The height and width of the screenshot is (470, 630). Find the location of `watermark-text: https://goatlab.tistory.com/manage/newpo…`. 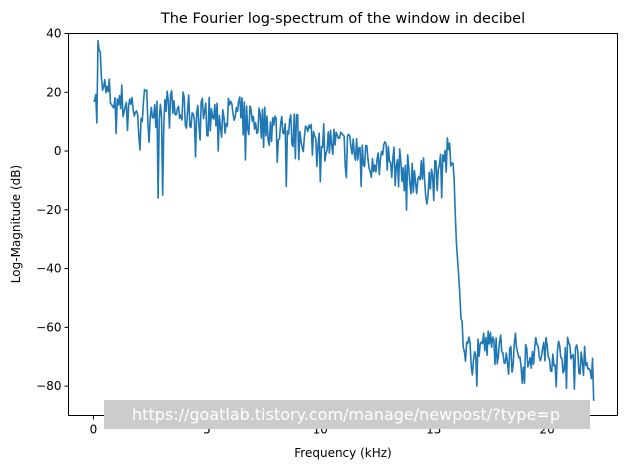

watermark-text: https://goatlab.tistory.com/manage/newpo… is located at coordinates (346, 414).